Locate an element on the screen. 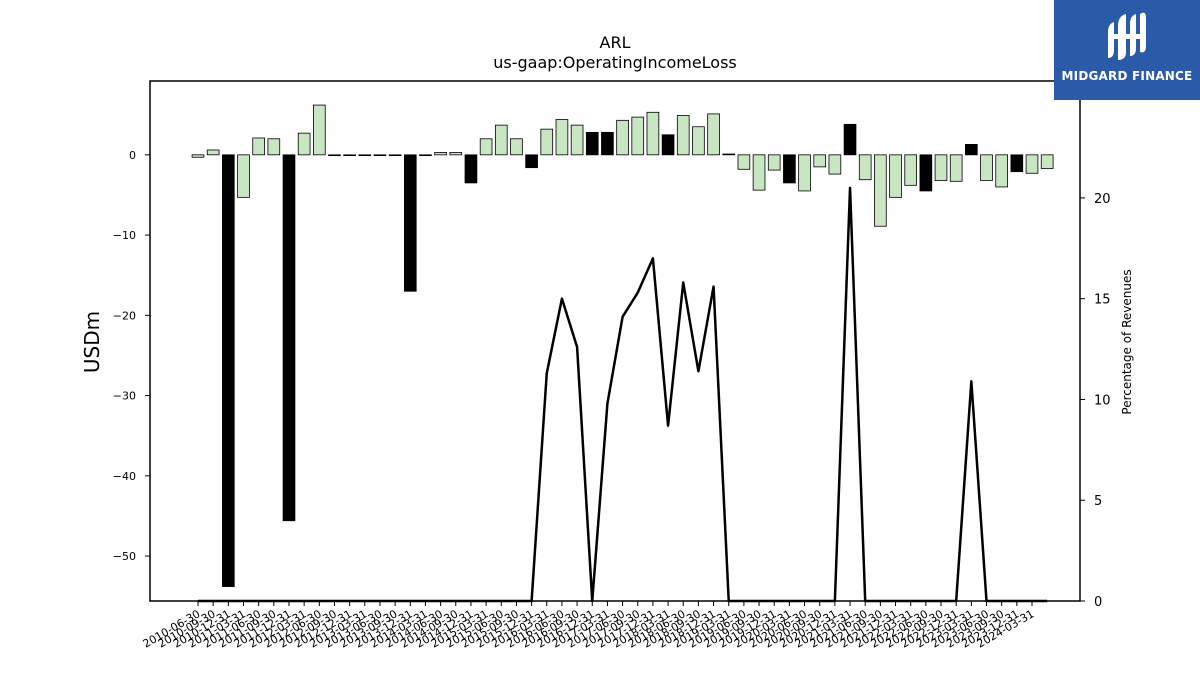  y-tick-label: −30 is located at coordinates (124, 396).